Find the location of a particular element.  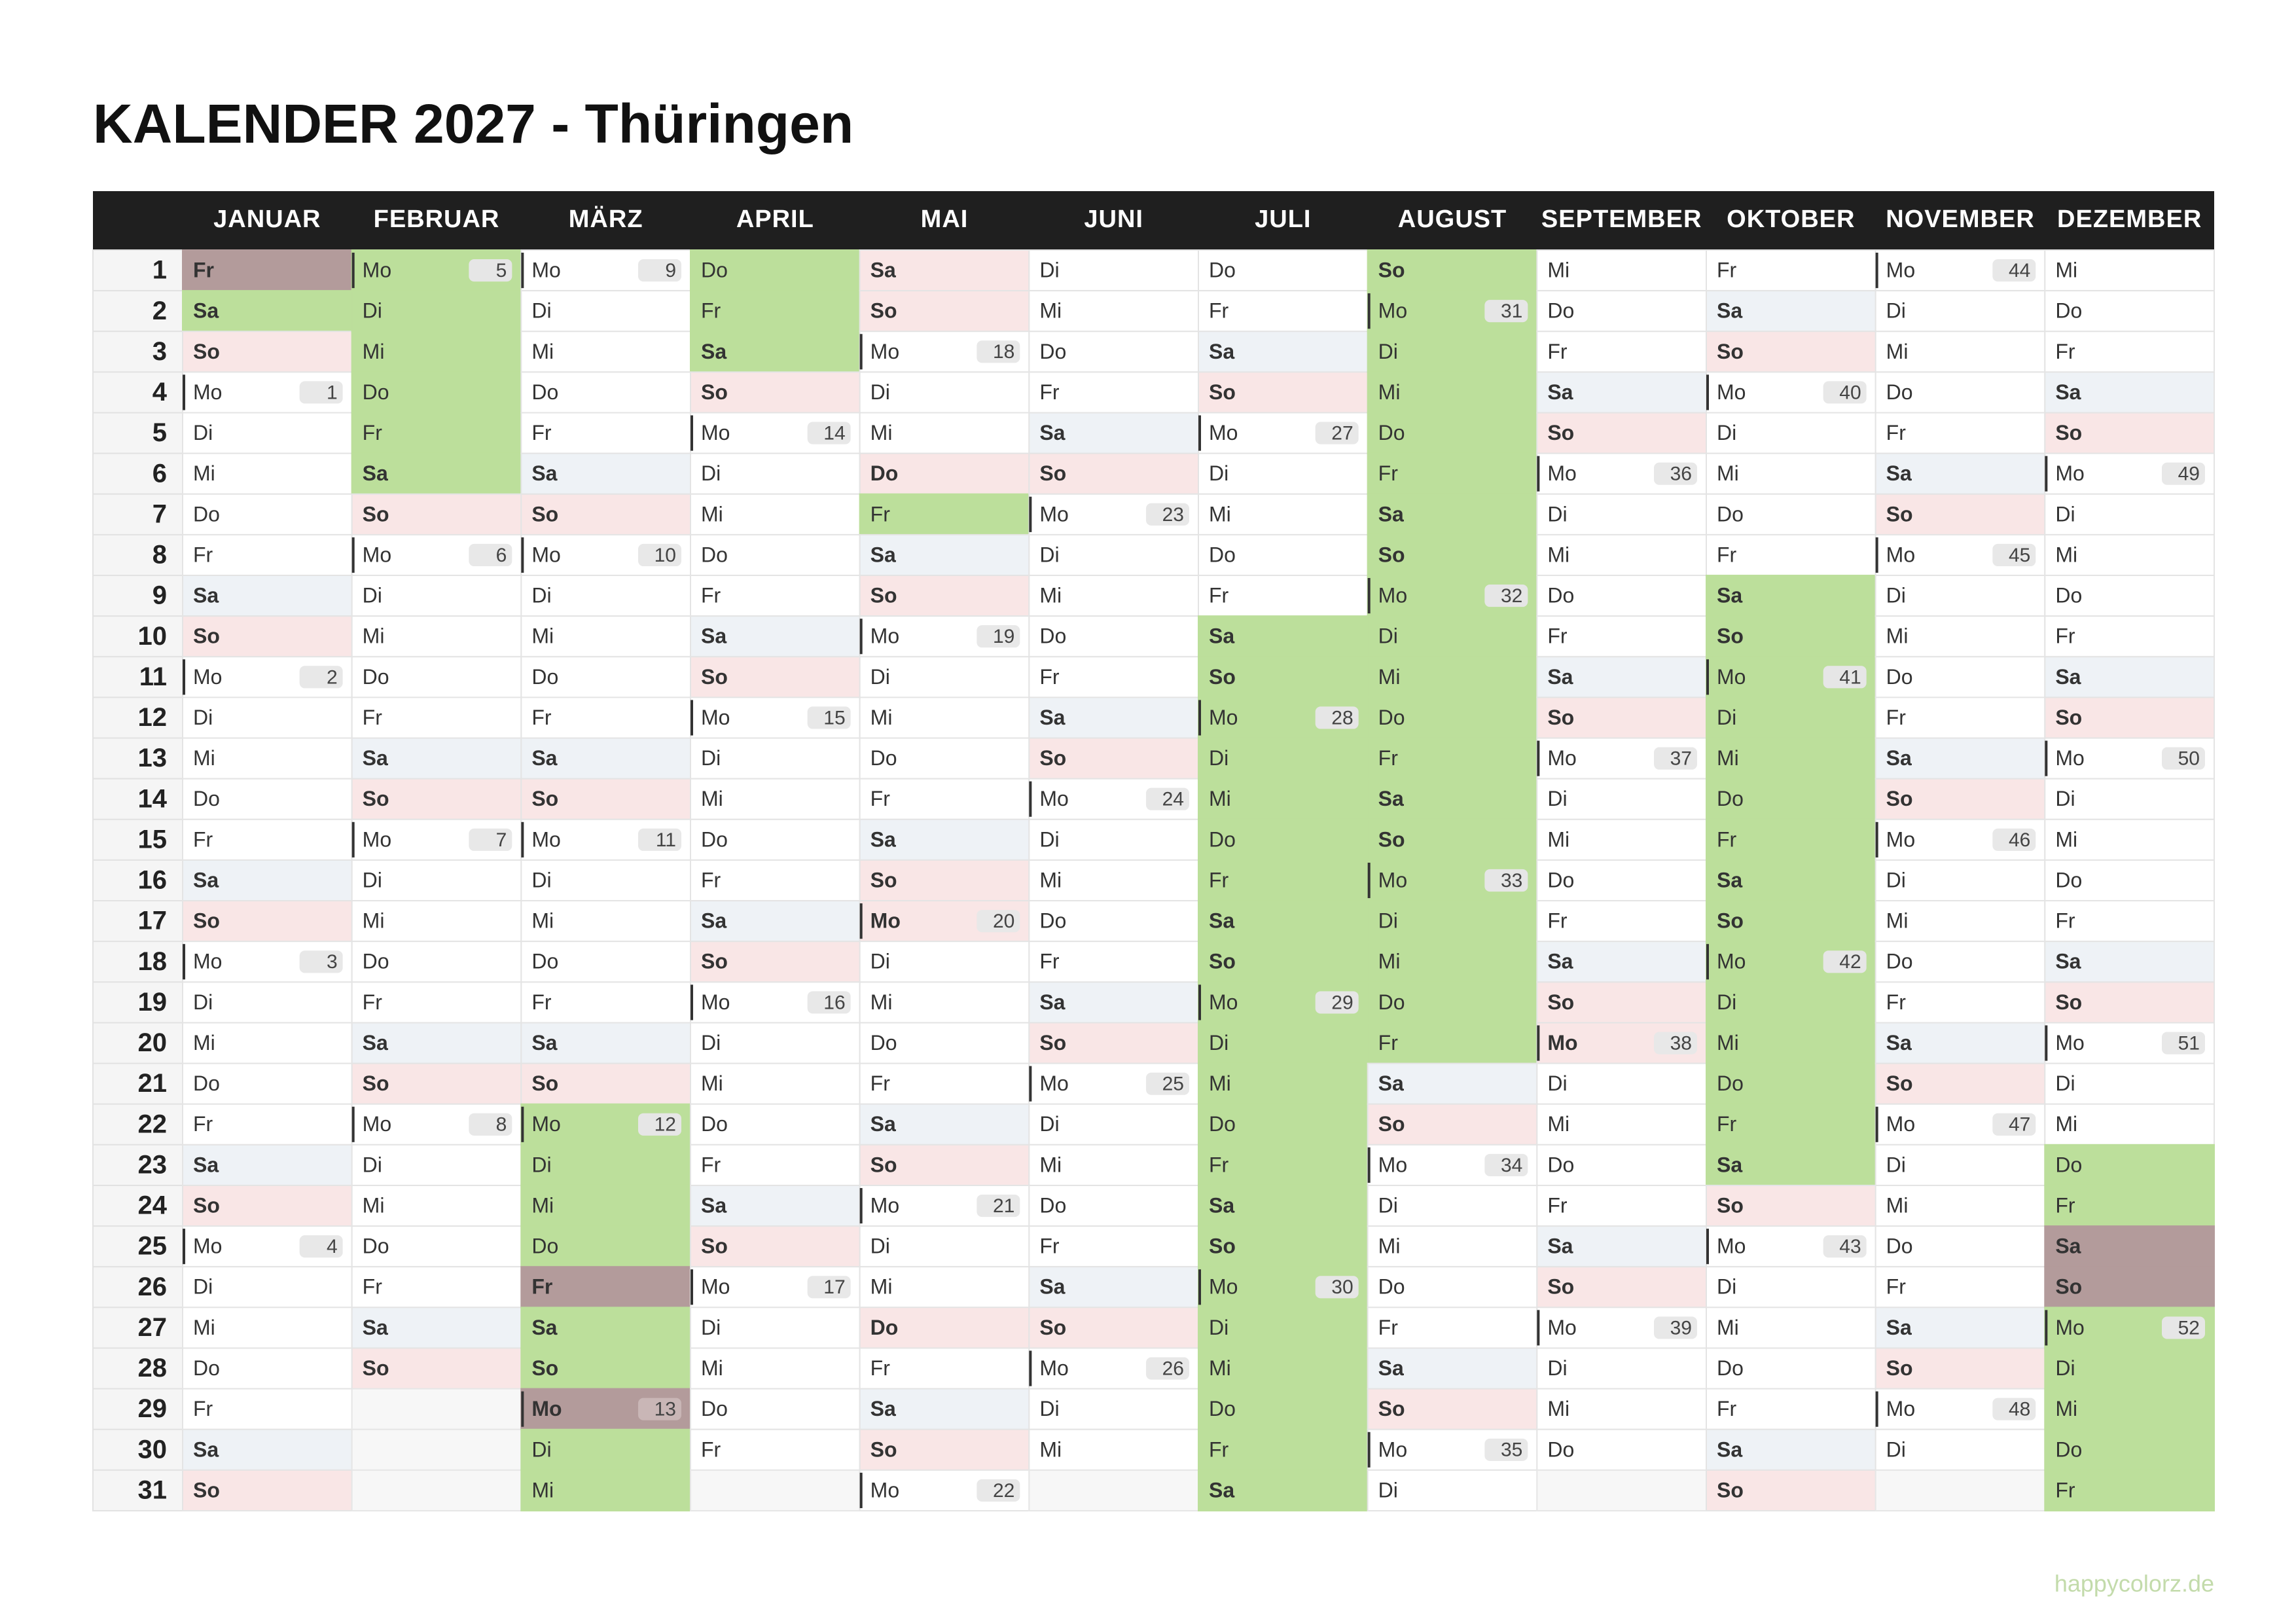

row-number: 12 is located at coordinates (153, 717).